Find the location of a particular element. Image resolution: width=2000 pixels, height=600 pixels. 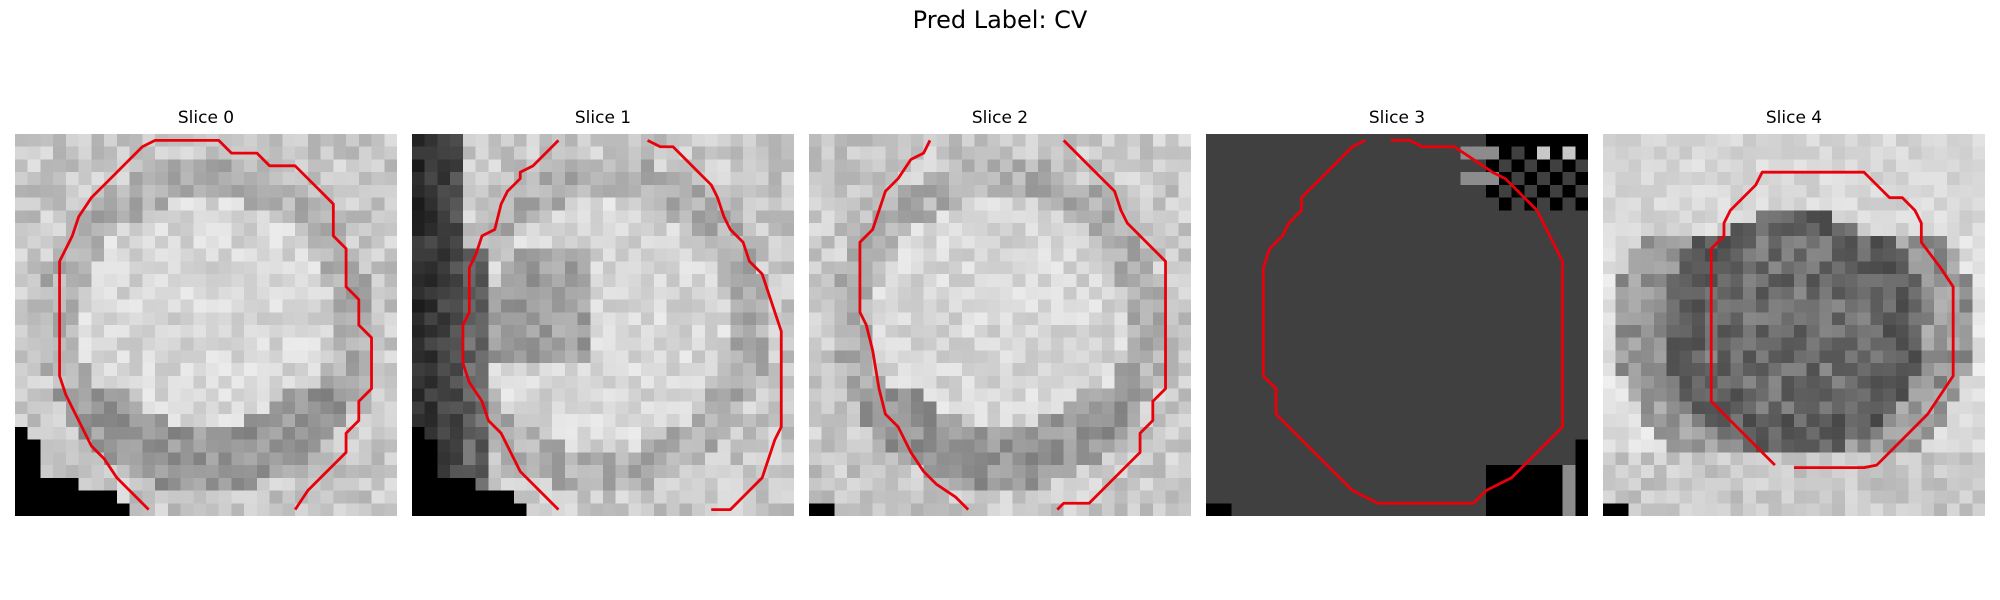

slice-3-pixels is located at coordinates (1397, 325).